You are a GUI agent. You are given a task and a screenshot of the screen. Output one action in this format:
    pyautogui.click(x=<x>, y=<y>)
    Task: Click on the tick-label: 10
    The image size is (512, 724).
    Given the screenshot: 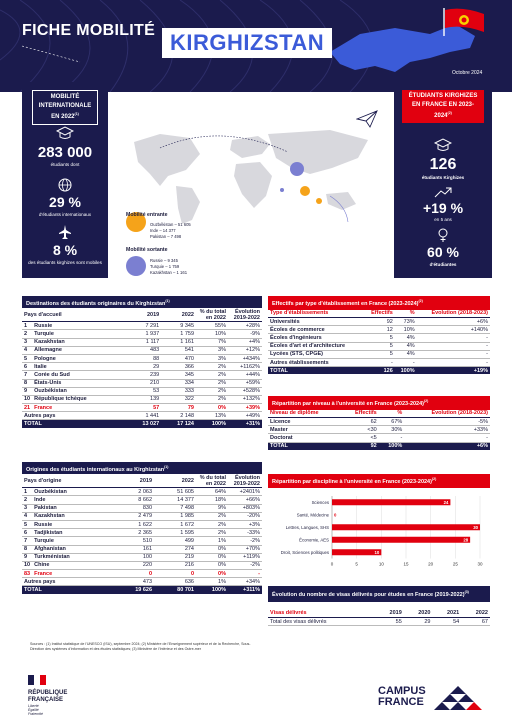 What is the action you would take?
    pyautogui.click(x=382, y=563)
    